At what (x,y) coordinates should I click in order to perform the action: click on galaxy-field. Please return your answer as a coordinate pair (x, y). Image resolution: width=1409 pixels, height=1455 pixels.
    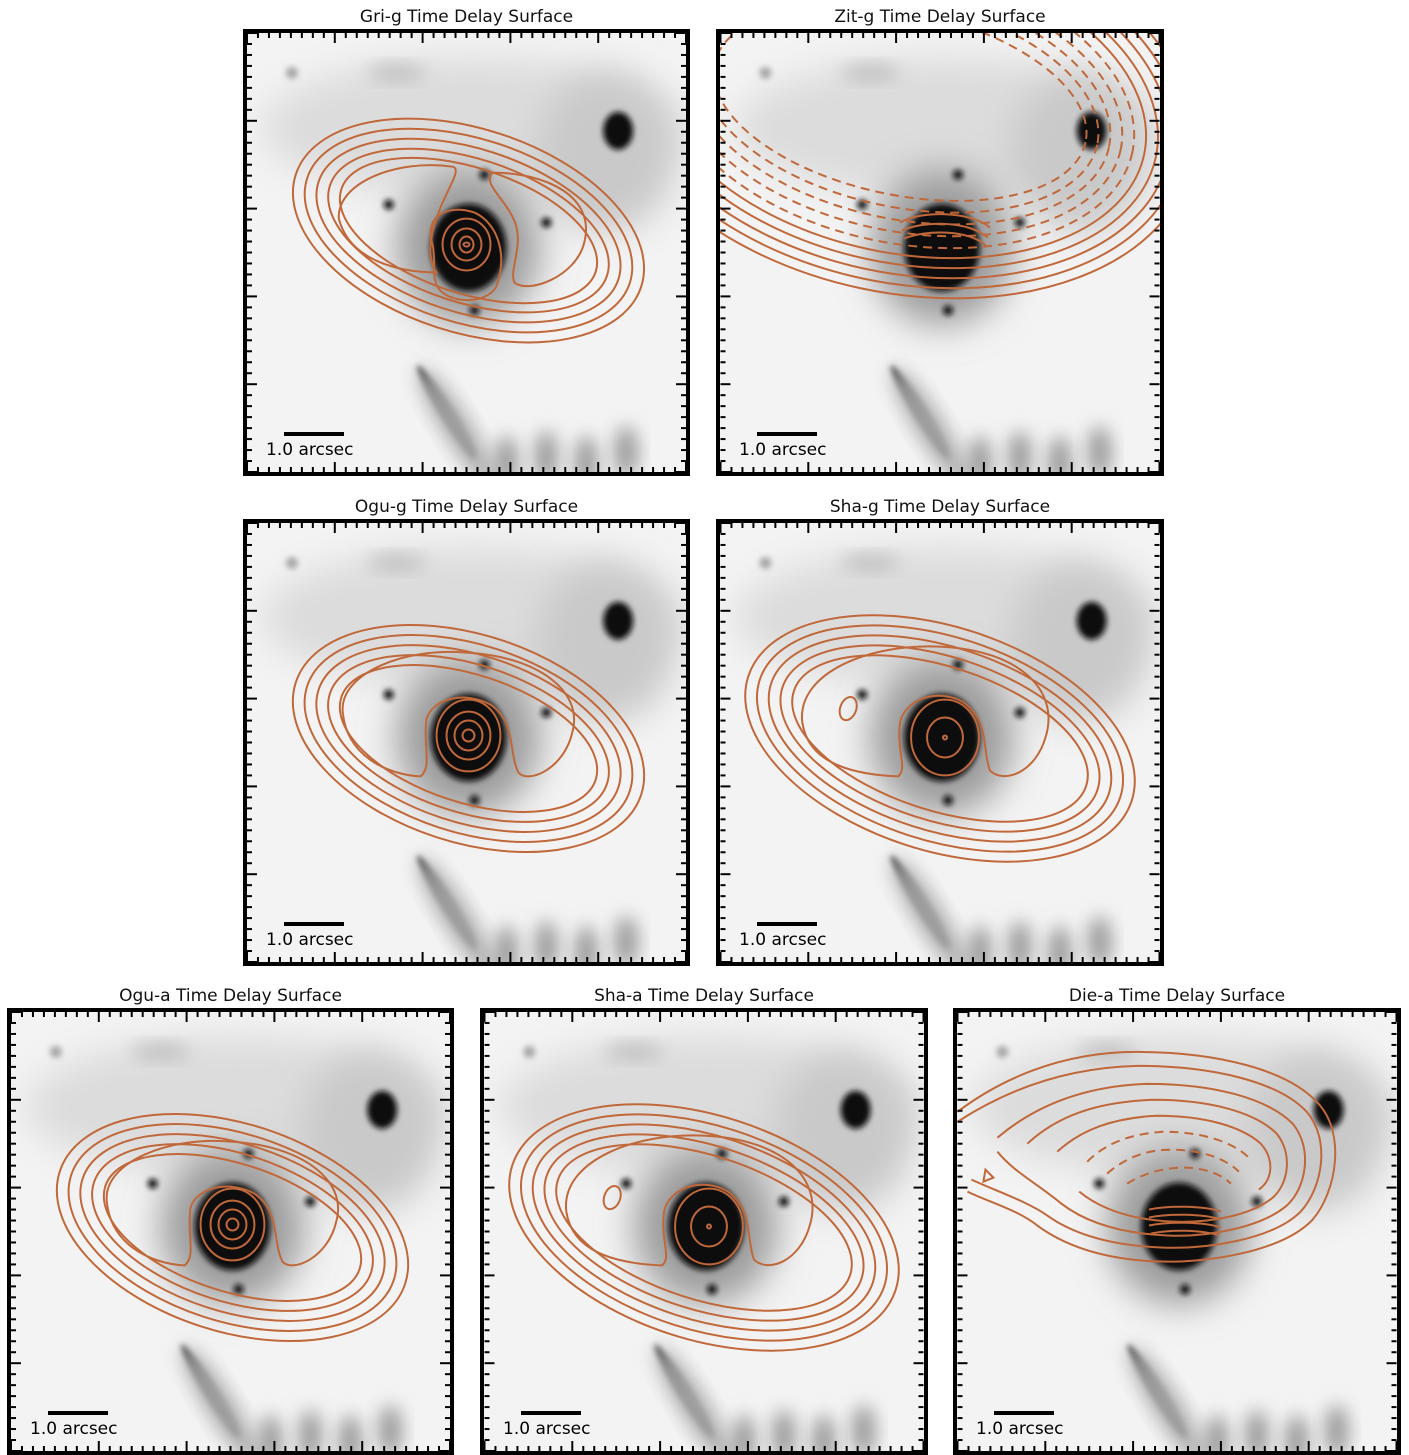
    Looking at the image, I should click on (945, 754).